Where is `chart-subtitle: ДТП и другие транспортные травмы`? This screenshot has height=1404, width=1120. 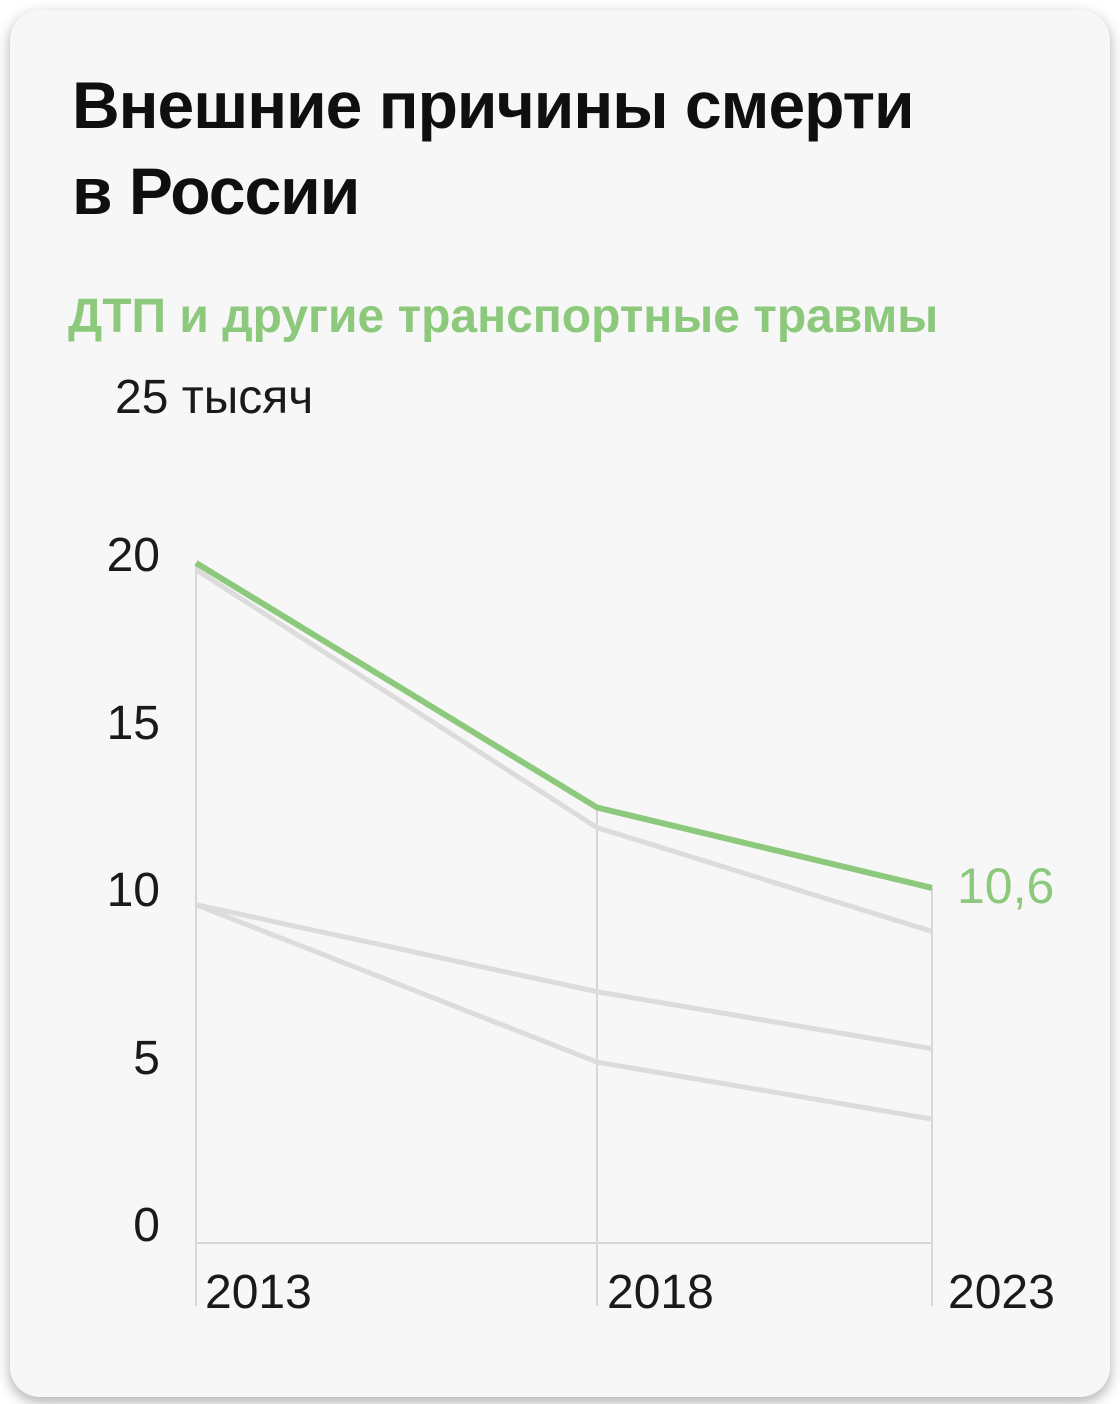
chart-subtitle: ДТП и другие транспортные травмы is located at coordinates (503, 317).